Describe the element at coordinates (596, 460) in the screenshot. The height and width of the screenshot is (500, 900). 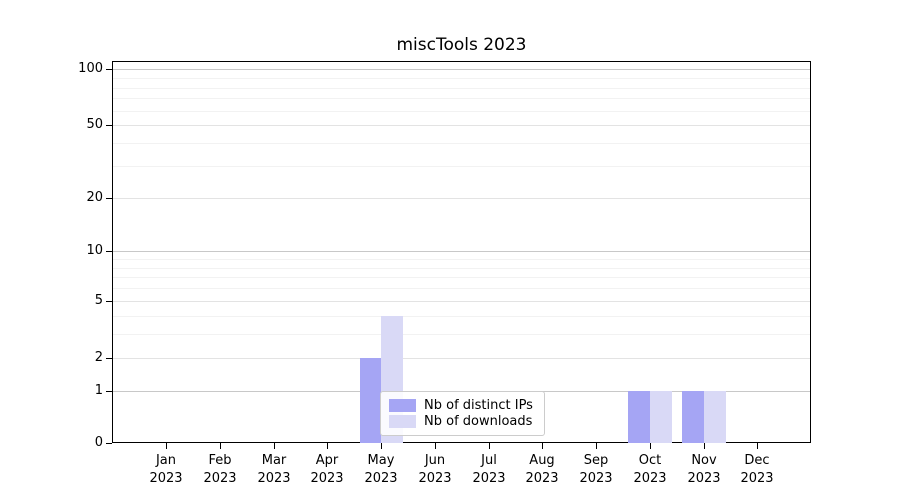
I see `x-tick-month: Sep` at that location.